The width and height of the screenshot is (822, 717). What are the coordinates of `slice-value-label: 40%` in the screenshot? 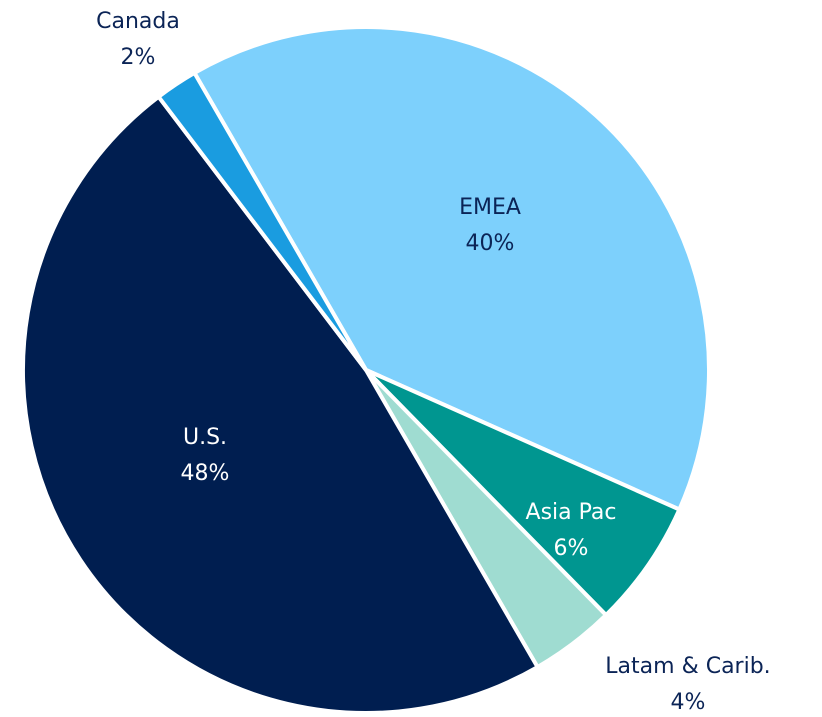 It's located at (490, 243).